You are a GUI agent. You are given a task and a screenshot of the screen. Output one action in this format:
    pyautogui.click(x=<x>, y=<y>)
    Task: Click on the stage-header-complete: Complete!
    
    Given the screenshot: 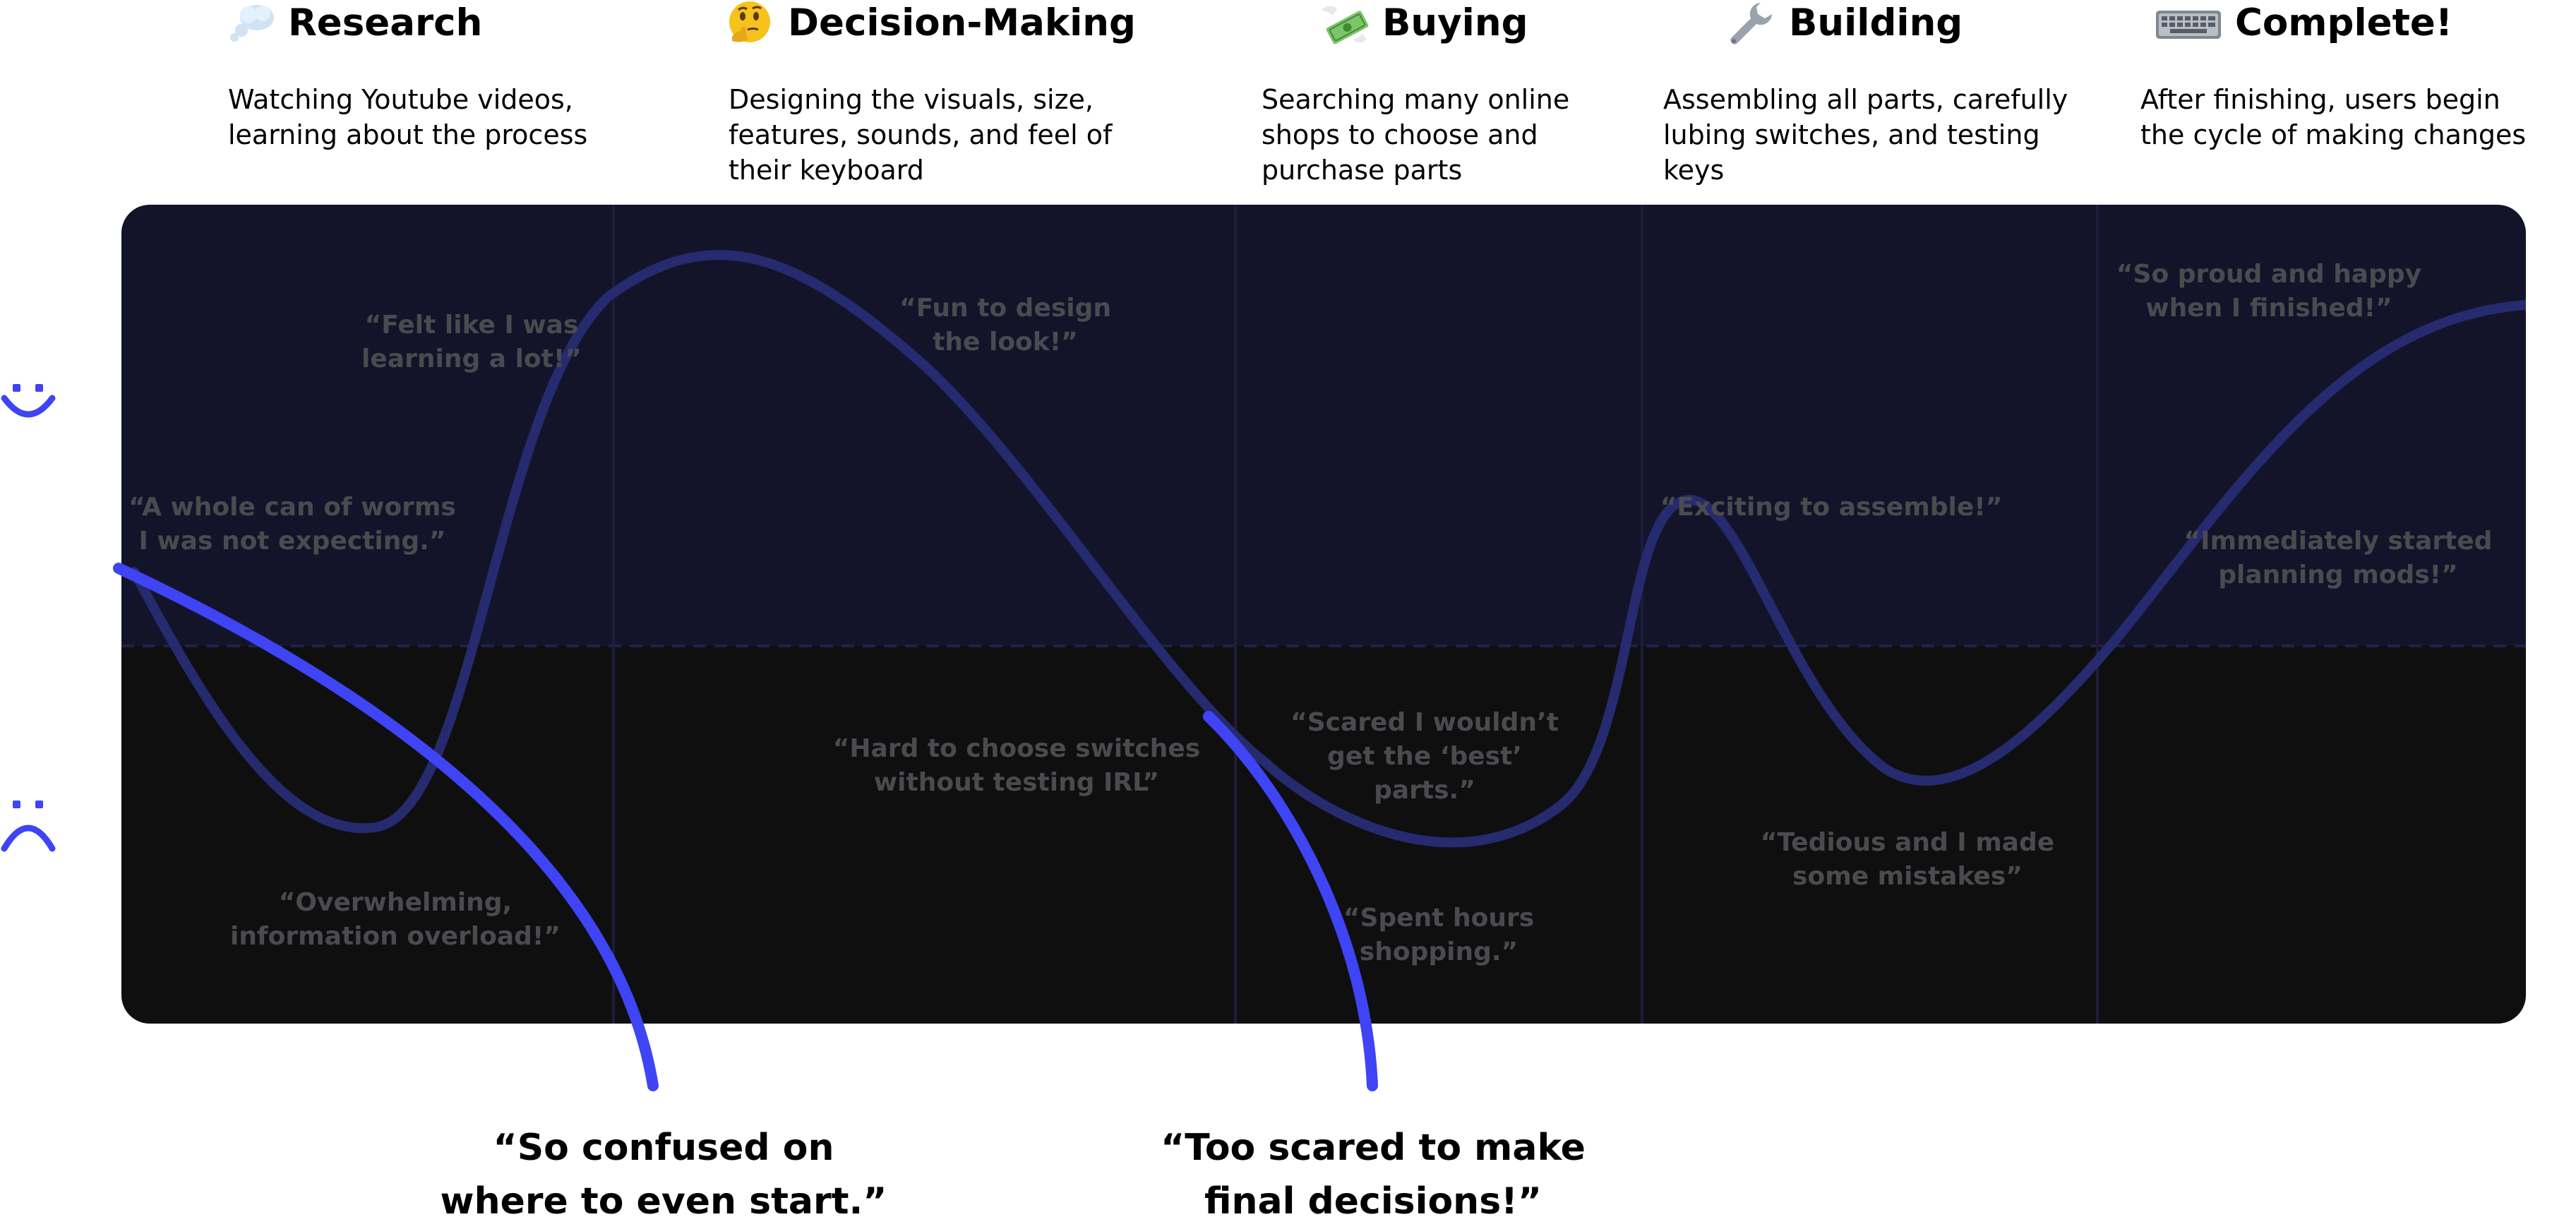 What is the action you would take?
    pyautogui.click(x=2303, y=23)
    